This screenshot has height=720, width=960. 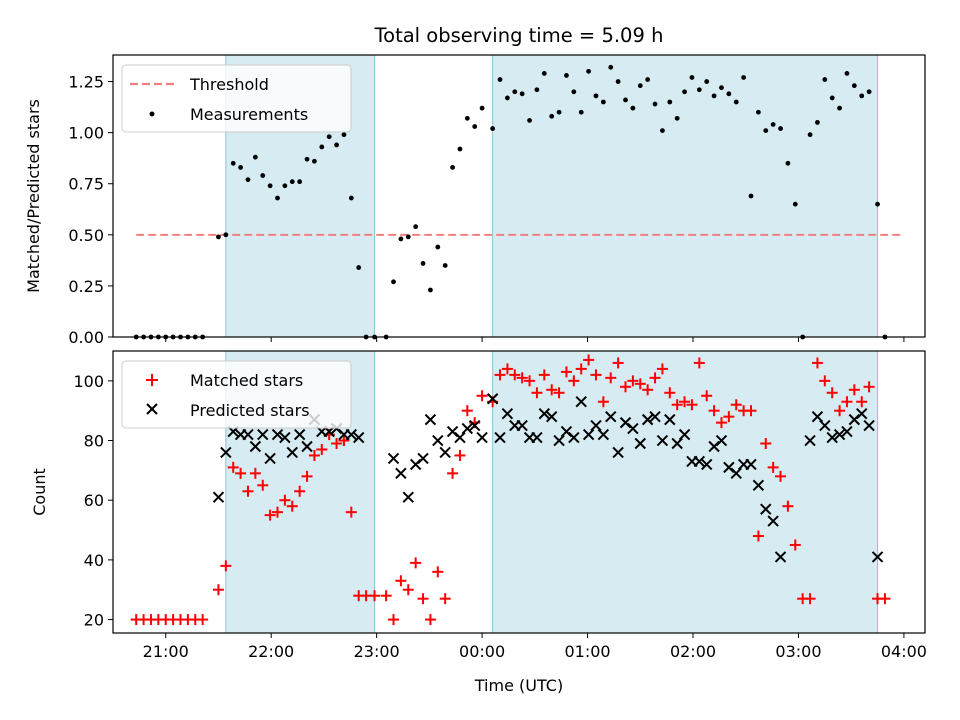 I want to click on top-y-tick-label: 0.00, so click(x=86, y=337).